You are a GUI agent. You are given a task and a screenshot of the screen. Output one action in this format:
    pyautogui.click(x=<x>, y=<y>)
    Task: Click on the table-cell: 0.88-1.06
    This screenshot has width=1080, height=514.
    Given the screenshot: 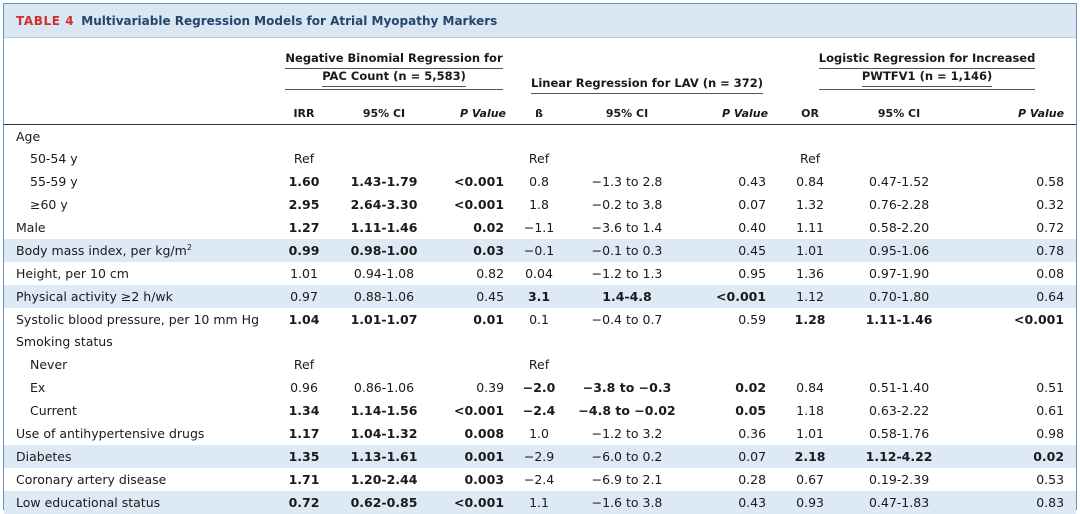 What is the action you would take?
    pyautogui.click(x=384, y=296)
    